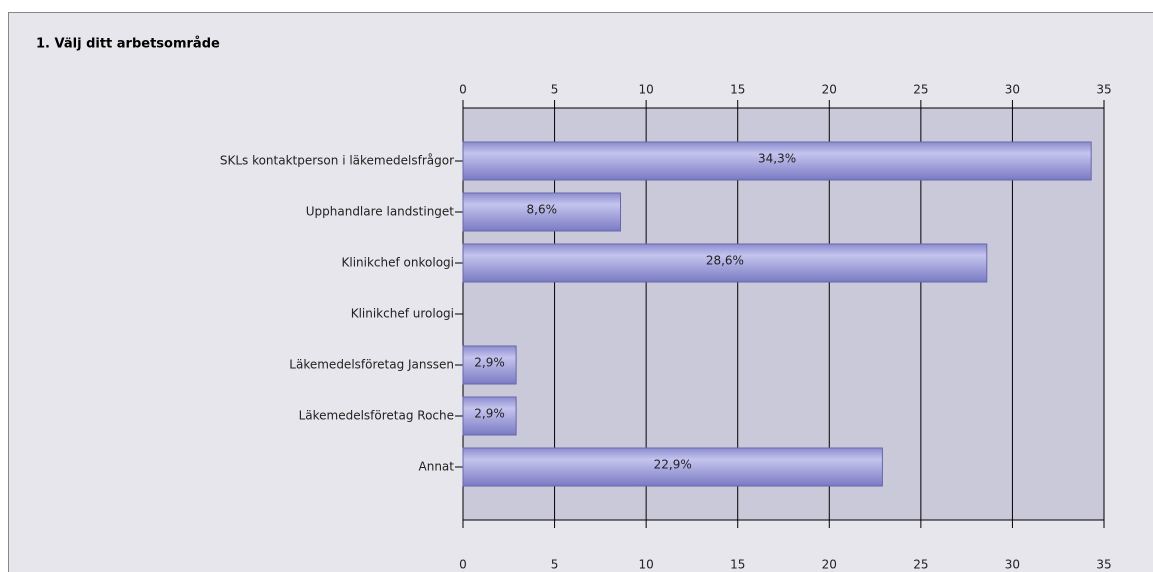 This screenshot has height=572, width=1153. I want to click on data-label: 22,9%, so click(673, 465).